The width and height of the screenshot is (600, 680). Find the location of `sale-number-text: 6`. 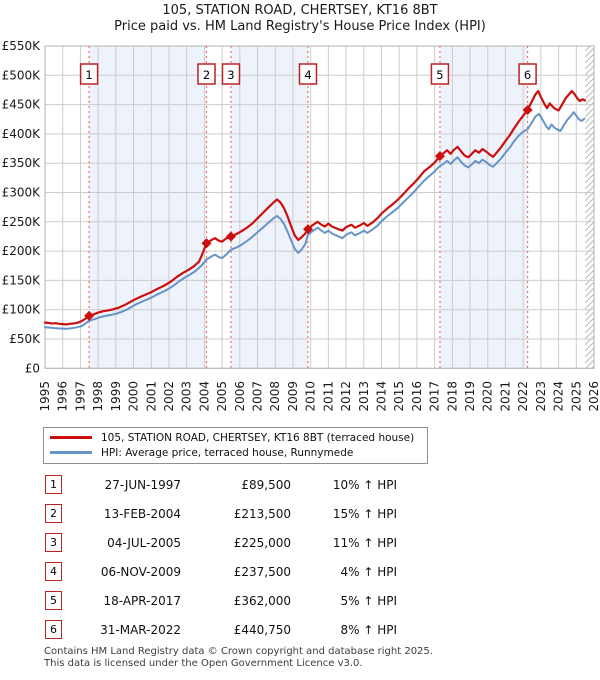

sale-number-text: 6 is located at coordinates (527, 75).